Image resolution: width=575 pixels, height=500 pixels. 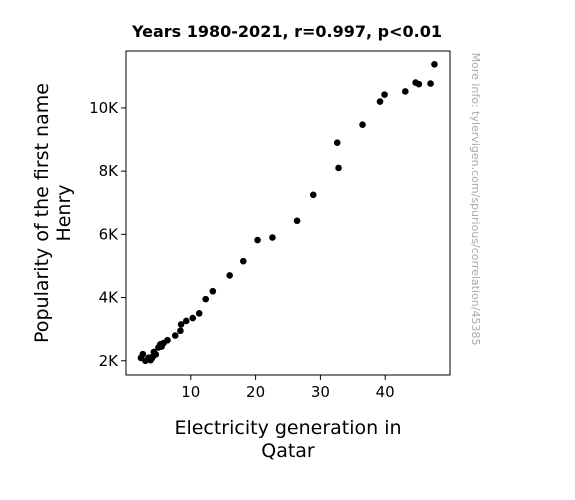 I want to click on x-tick-label: 10, so click(x=190, y=392).